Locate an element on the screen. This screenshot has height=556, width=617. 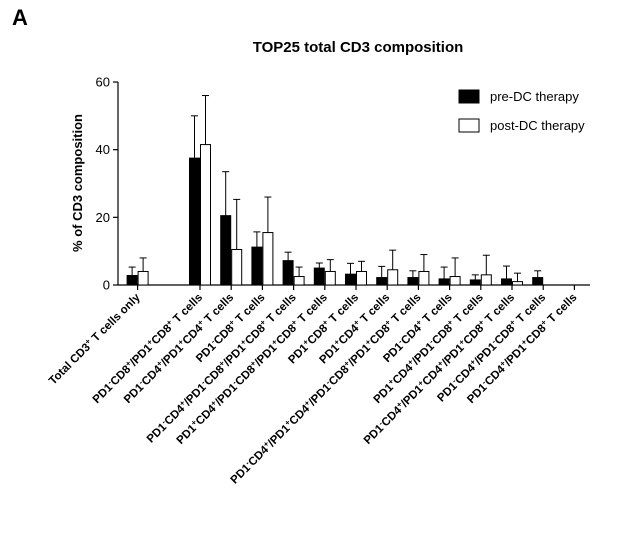
y-tick-label: 0 is located at coordinates (106, 285).